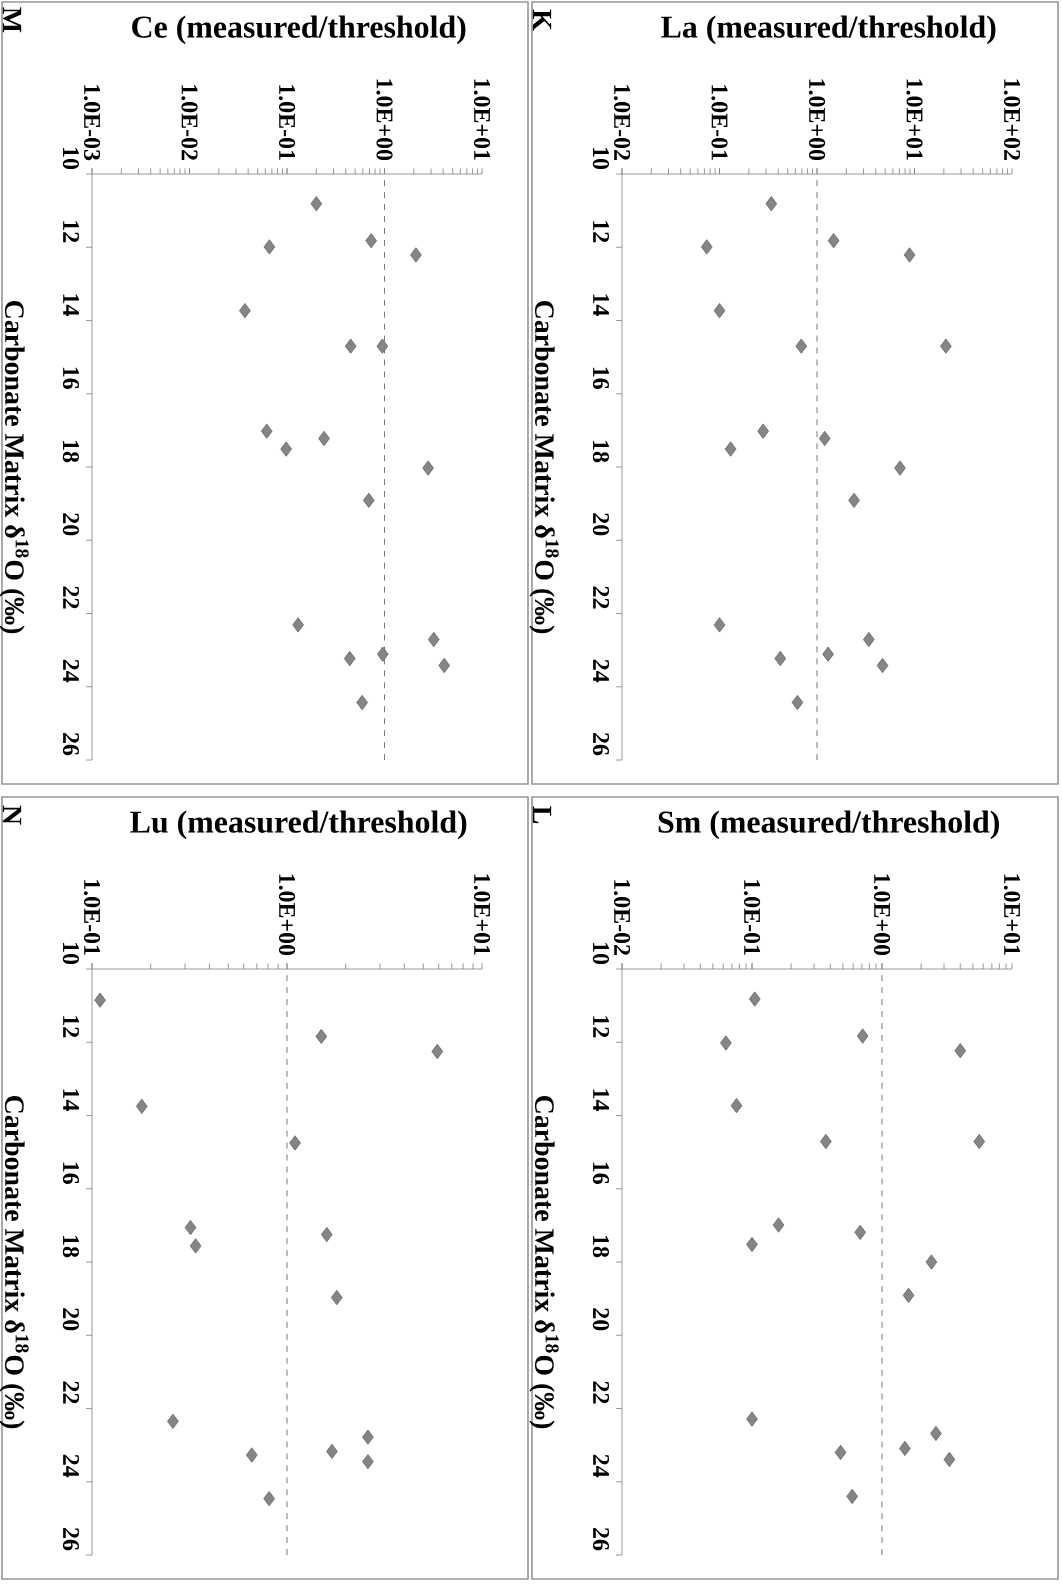 The width and height of the screenshot is (1062, 1585). I want to click on text: L, so click(542, 815).